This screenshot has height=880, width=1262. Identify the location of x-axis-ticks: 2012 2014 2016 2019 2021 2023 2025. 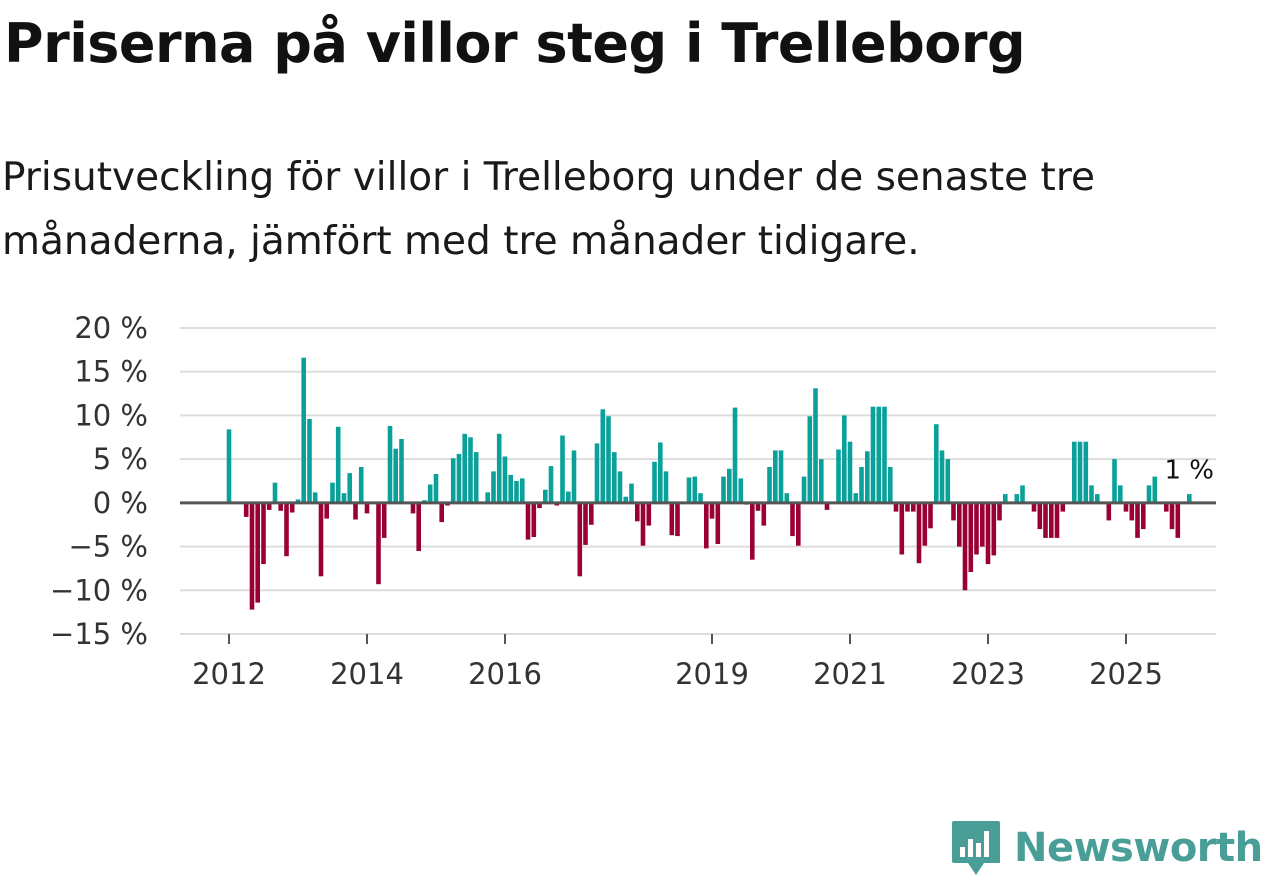
(677, 662).